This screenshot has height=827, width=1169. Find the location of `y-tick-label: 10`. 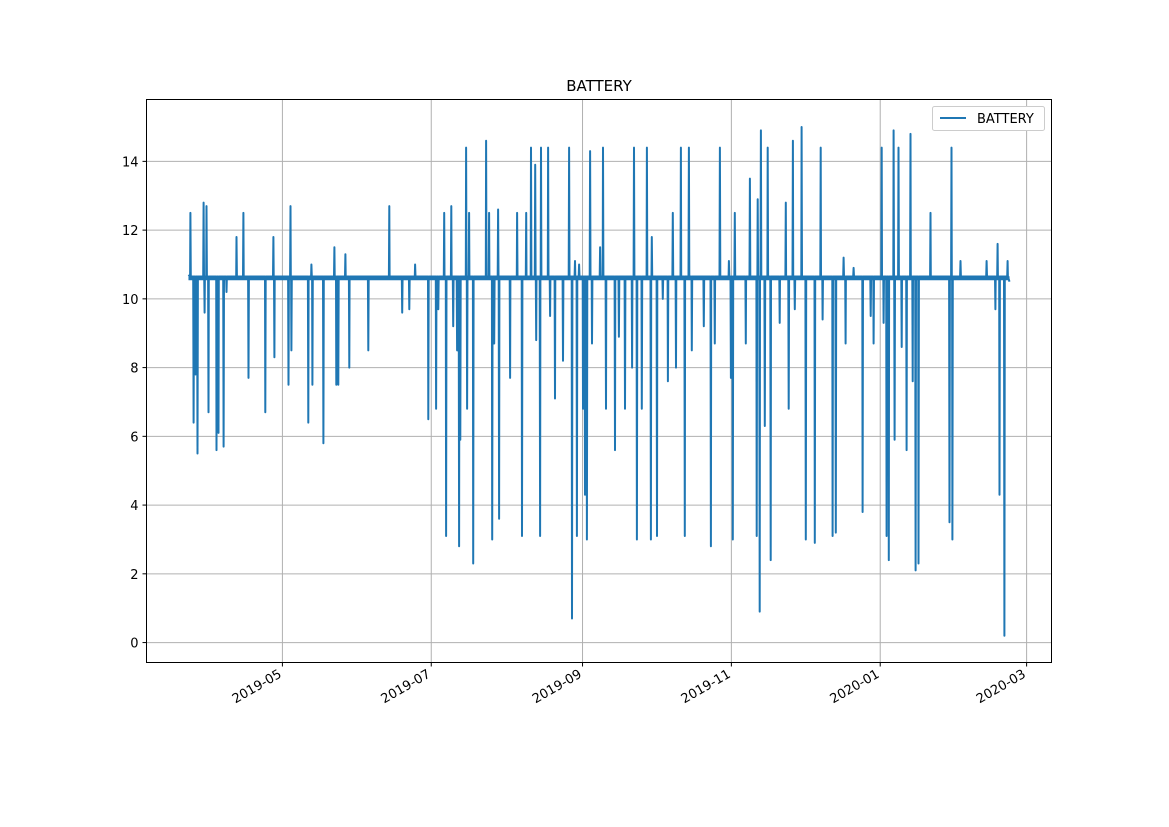

y-tick-label: 10 is located at coordinates (130, 300).